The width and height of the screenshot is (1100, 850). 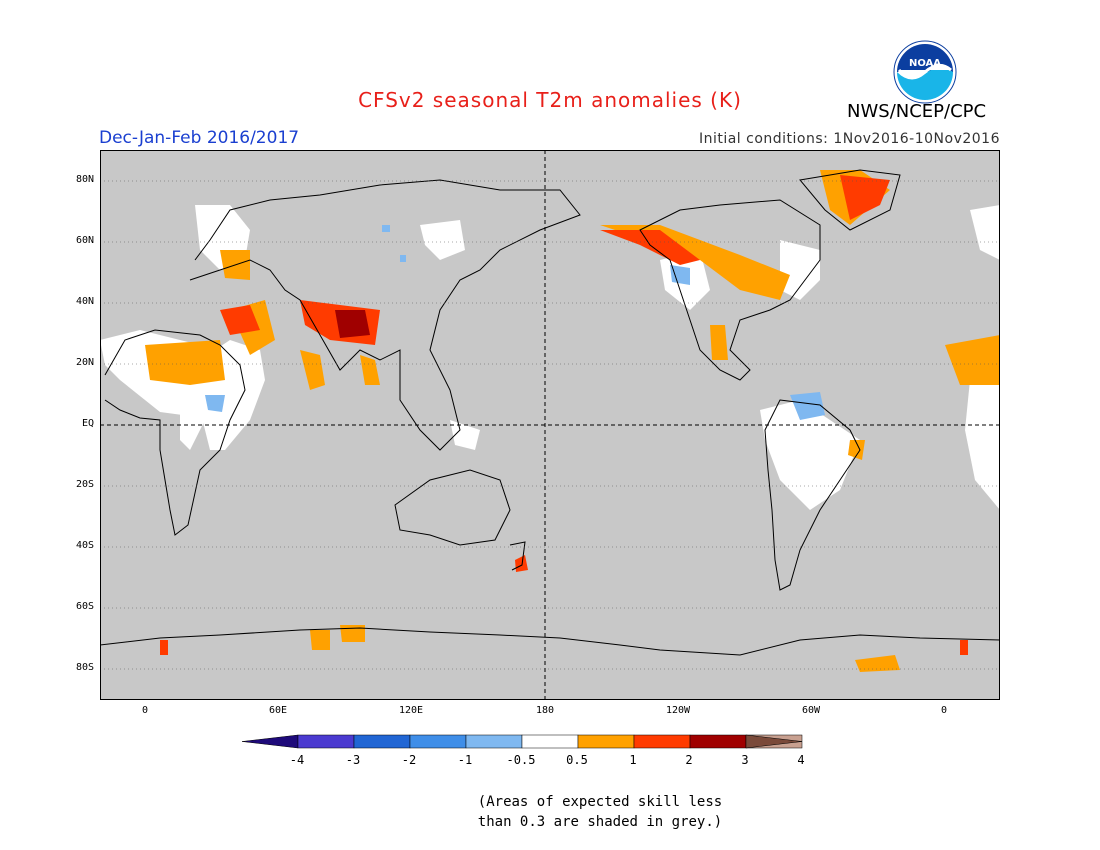 What do you see at coordinates (925, 72) in the screenshot?
I see `noaa-logo-icon: NOAA` at bounding box center [925, 72].